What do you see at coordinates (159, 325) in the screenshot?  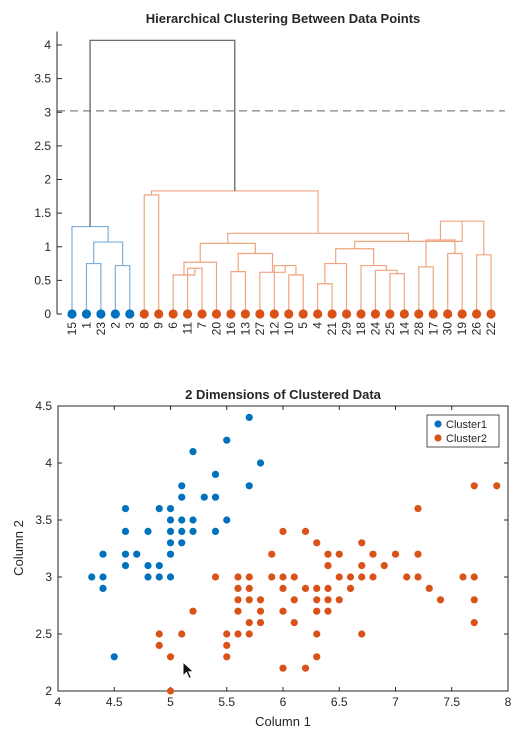 I see `dendrogram-leaf-label: 9` at bounding box center [159, 325].